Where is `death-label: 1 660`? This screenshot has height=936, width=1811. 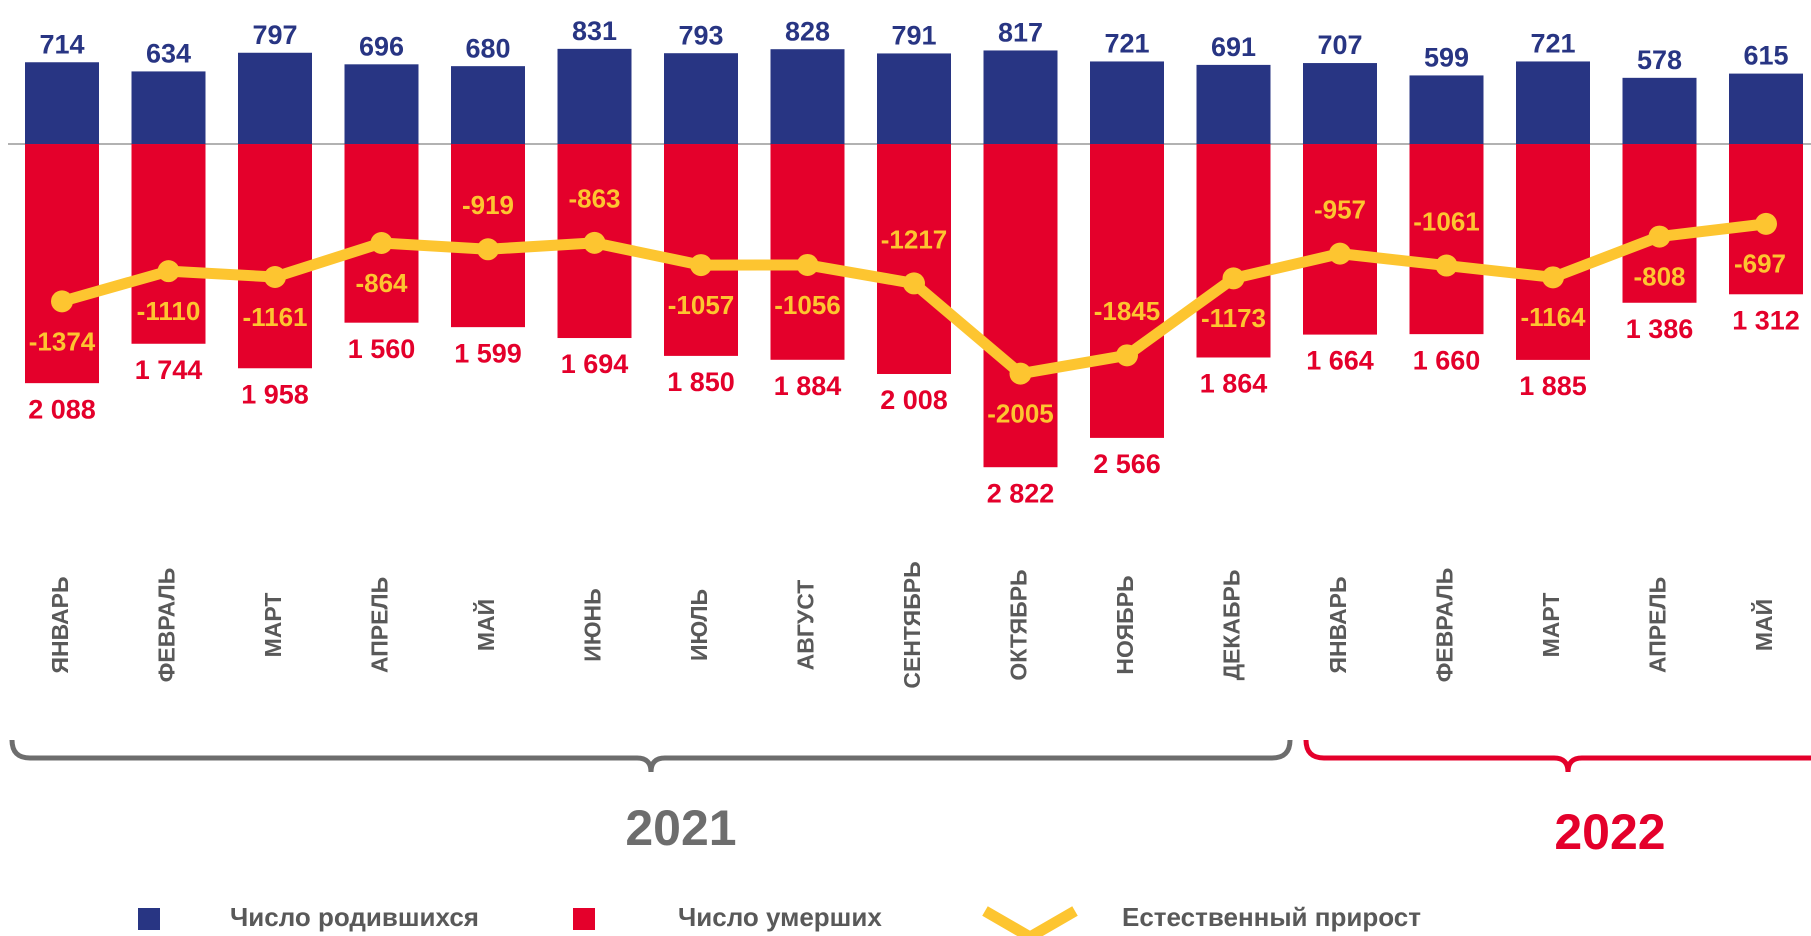
death-label: 1 660 is located at coordinates (1447, 360).